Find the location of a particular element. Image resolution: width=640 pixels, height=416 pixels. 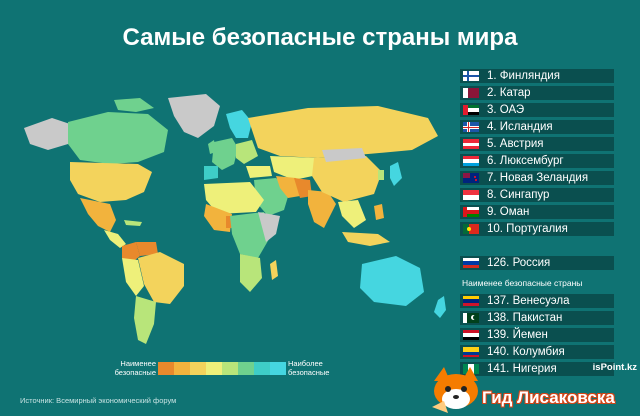

oman-flag-icon is located at coordinates (471, 212).